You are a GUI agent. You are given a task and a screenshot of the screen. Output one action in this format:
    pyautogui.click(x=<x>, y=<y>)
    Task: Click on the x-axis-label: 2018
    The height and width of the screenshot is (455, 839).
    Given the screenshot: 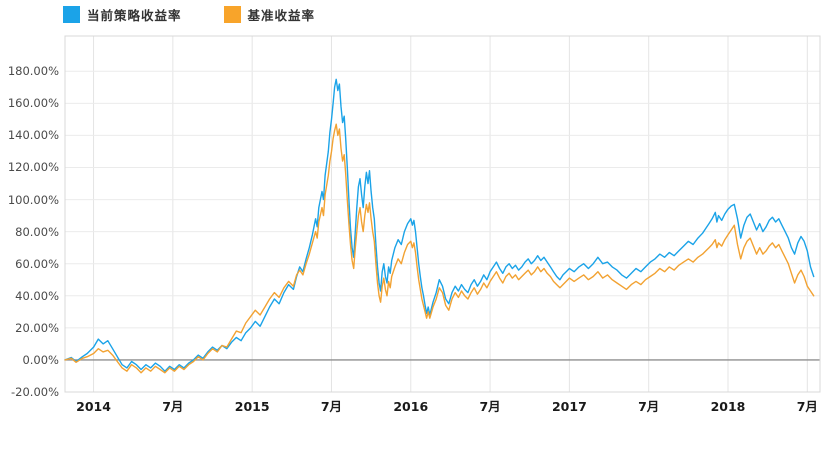 What is the action you would take?
    pyautogui.click(x=728, y=406)
    